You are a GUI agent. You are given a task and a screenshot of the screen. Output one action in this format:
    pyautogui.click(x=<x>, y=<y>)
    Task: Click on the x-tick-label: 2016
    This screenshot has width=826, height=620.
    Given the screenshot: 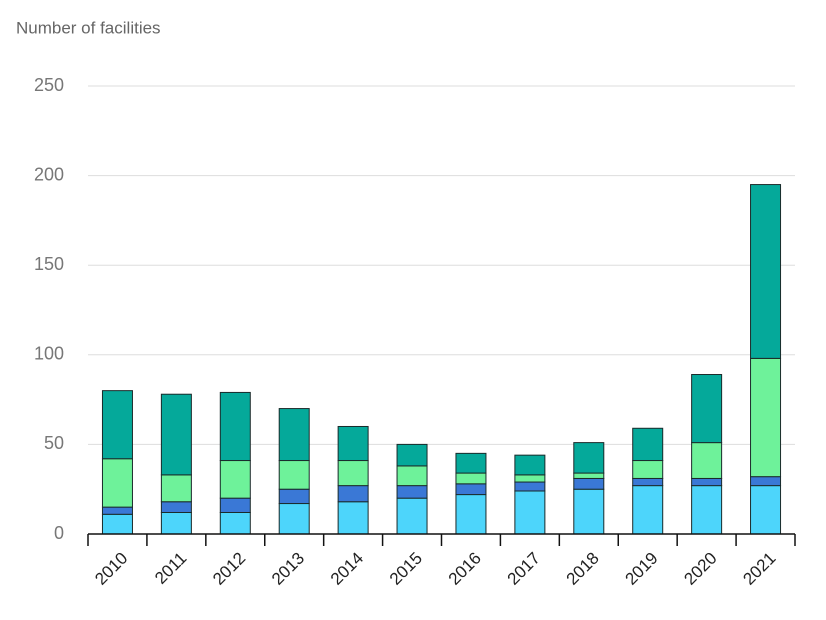 What is the action you would take?
    pyautogui.click(x=465, y=569)
    